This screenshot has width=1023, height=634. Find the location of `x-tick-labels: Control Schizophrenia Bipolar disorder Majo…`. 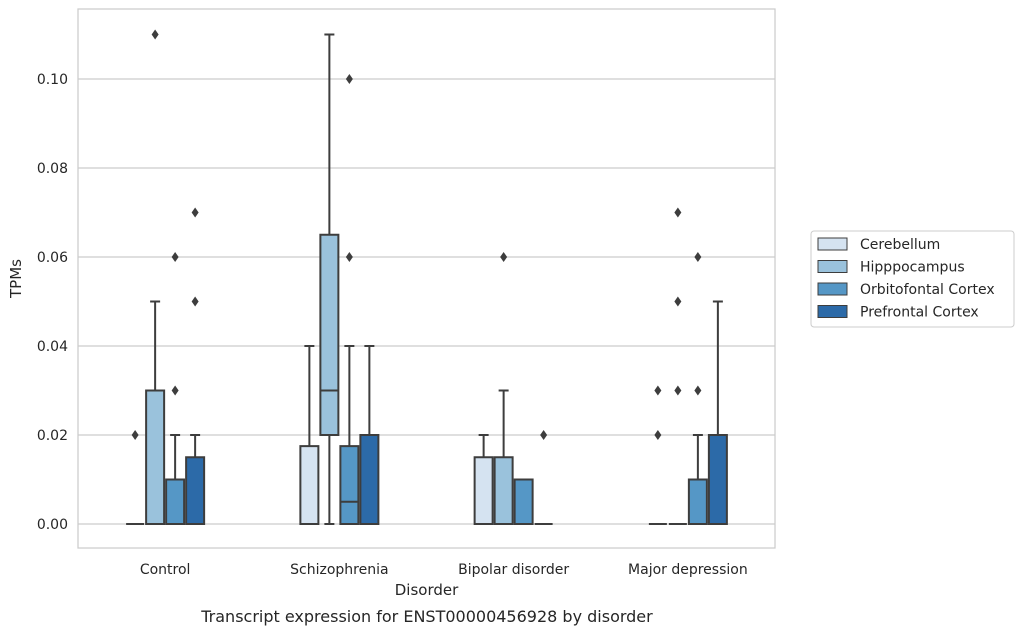

x-tick-labels: Control Schizophrenia Bipolar disorder Majo… is located at coordinates (444, 570).